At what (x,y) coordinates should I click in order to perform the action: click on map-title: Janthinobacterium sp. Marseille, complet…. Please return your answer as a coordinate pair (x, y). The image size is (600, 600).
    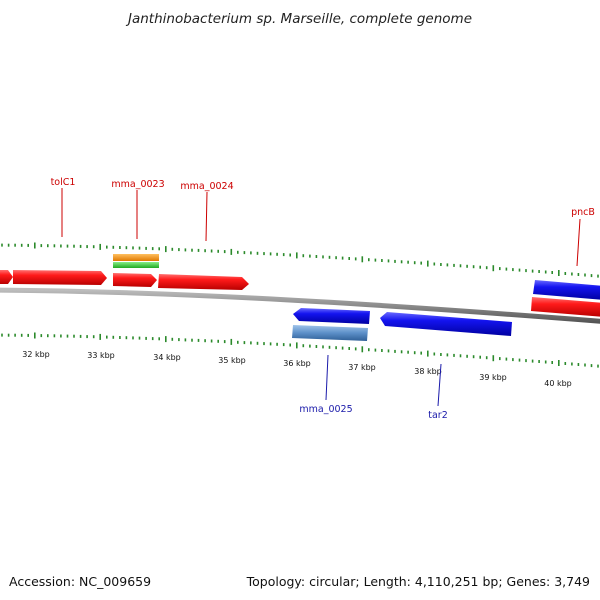
    Looking at the image, I should click on (298, 19).